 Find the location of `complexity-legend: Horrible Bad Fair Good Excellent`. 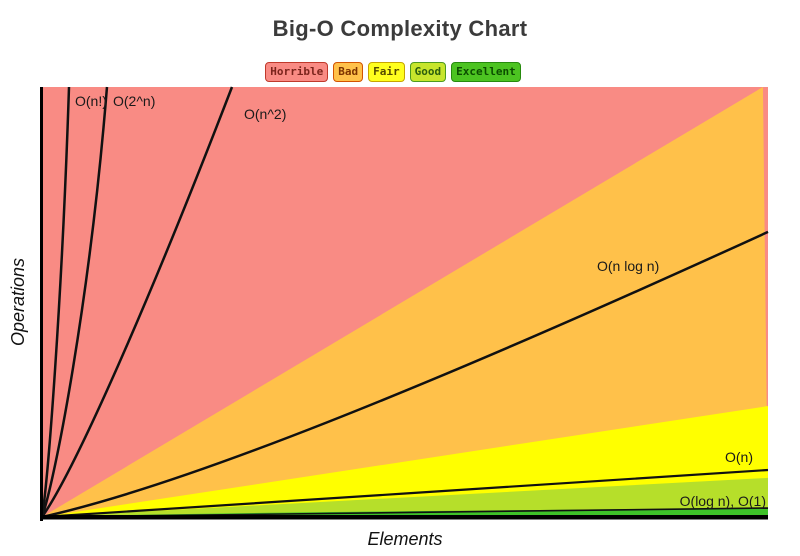

complexity-legend: Horrible Bad Fair Good Excellent is located at coordinates (393, 72).